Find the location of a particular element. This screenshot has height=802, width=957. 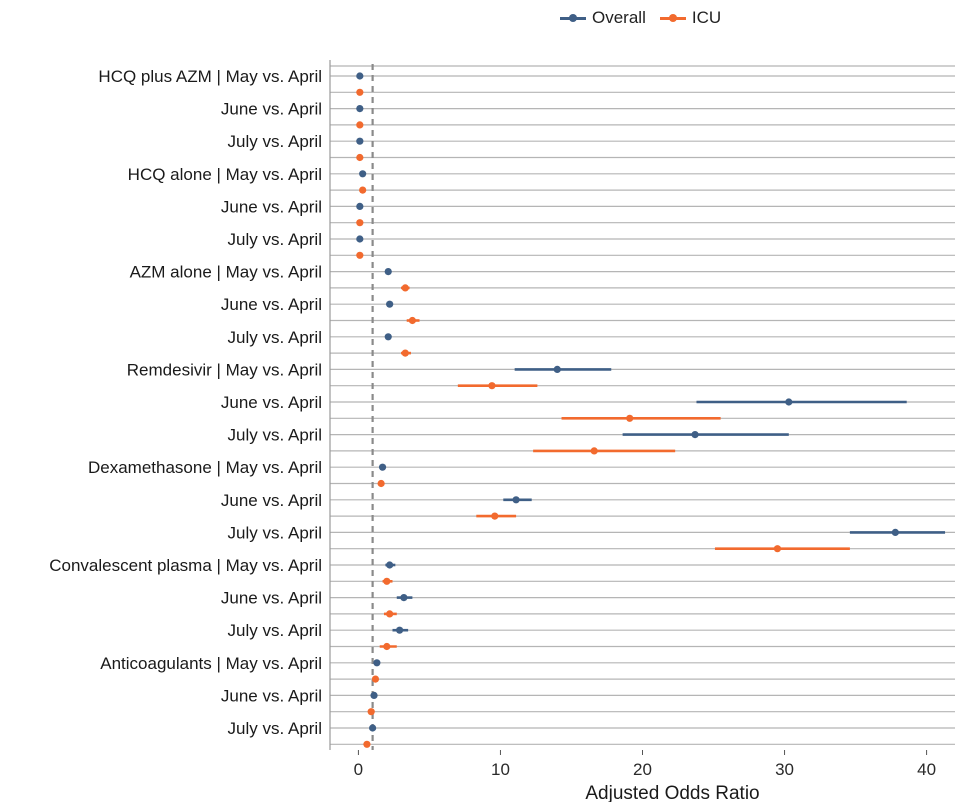

row-label: Anticoagulants | May vs. April is located at coordinates (211, 663).